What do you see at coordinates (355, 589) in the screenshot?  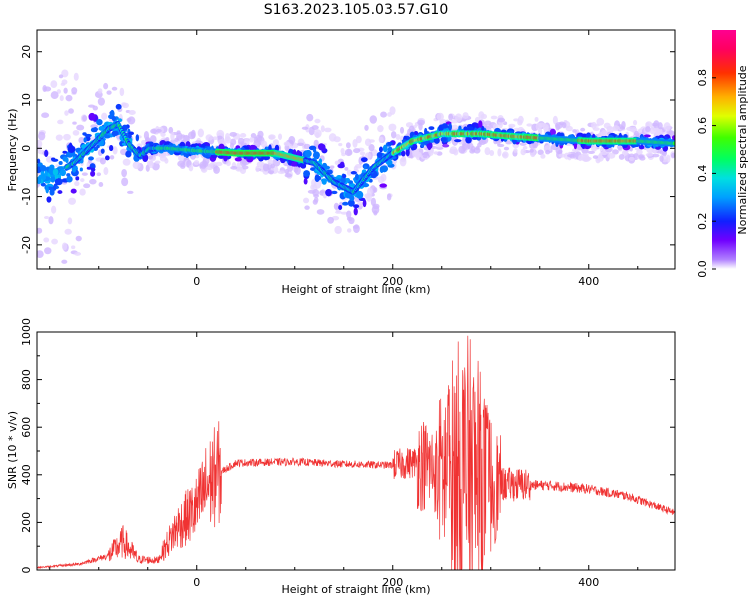 I see `snr-xlabel: Height of straight line (km)` at bounding box center [355, 589].